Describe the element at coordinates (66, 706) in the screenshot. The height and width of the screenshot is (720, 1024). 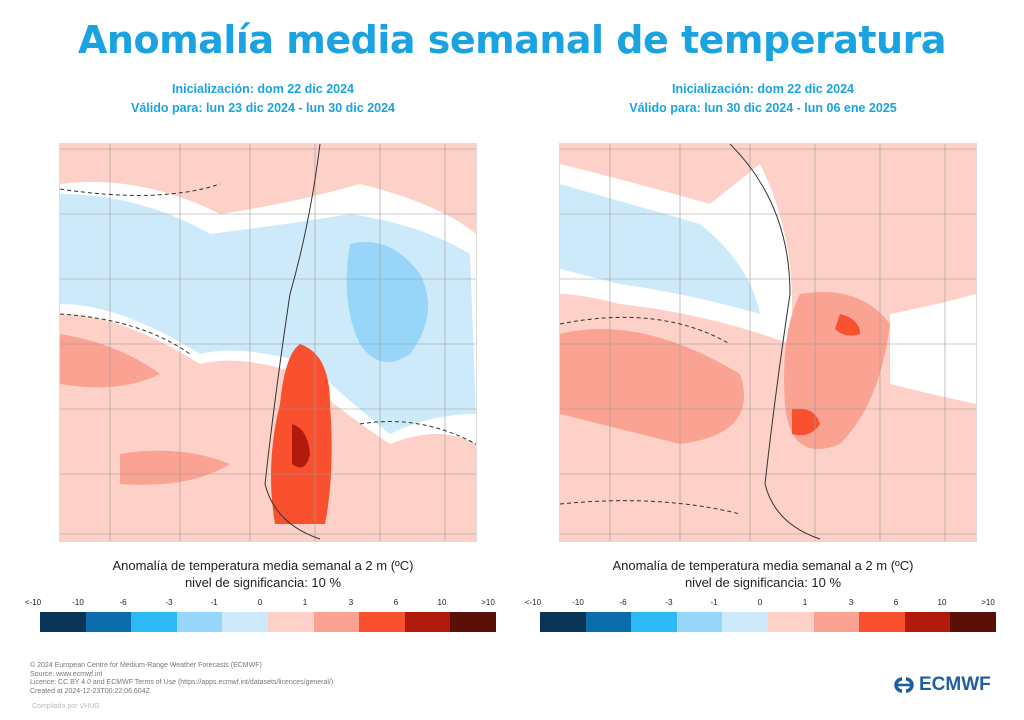
I see `compiled-by-text: Compilado por VHUG` at that location.